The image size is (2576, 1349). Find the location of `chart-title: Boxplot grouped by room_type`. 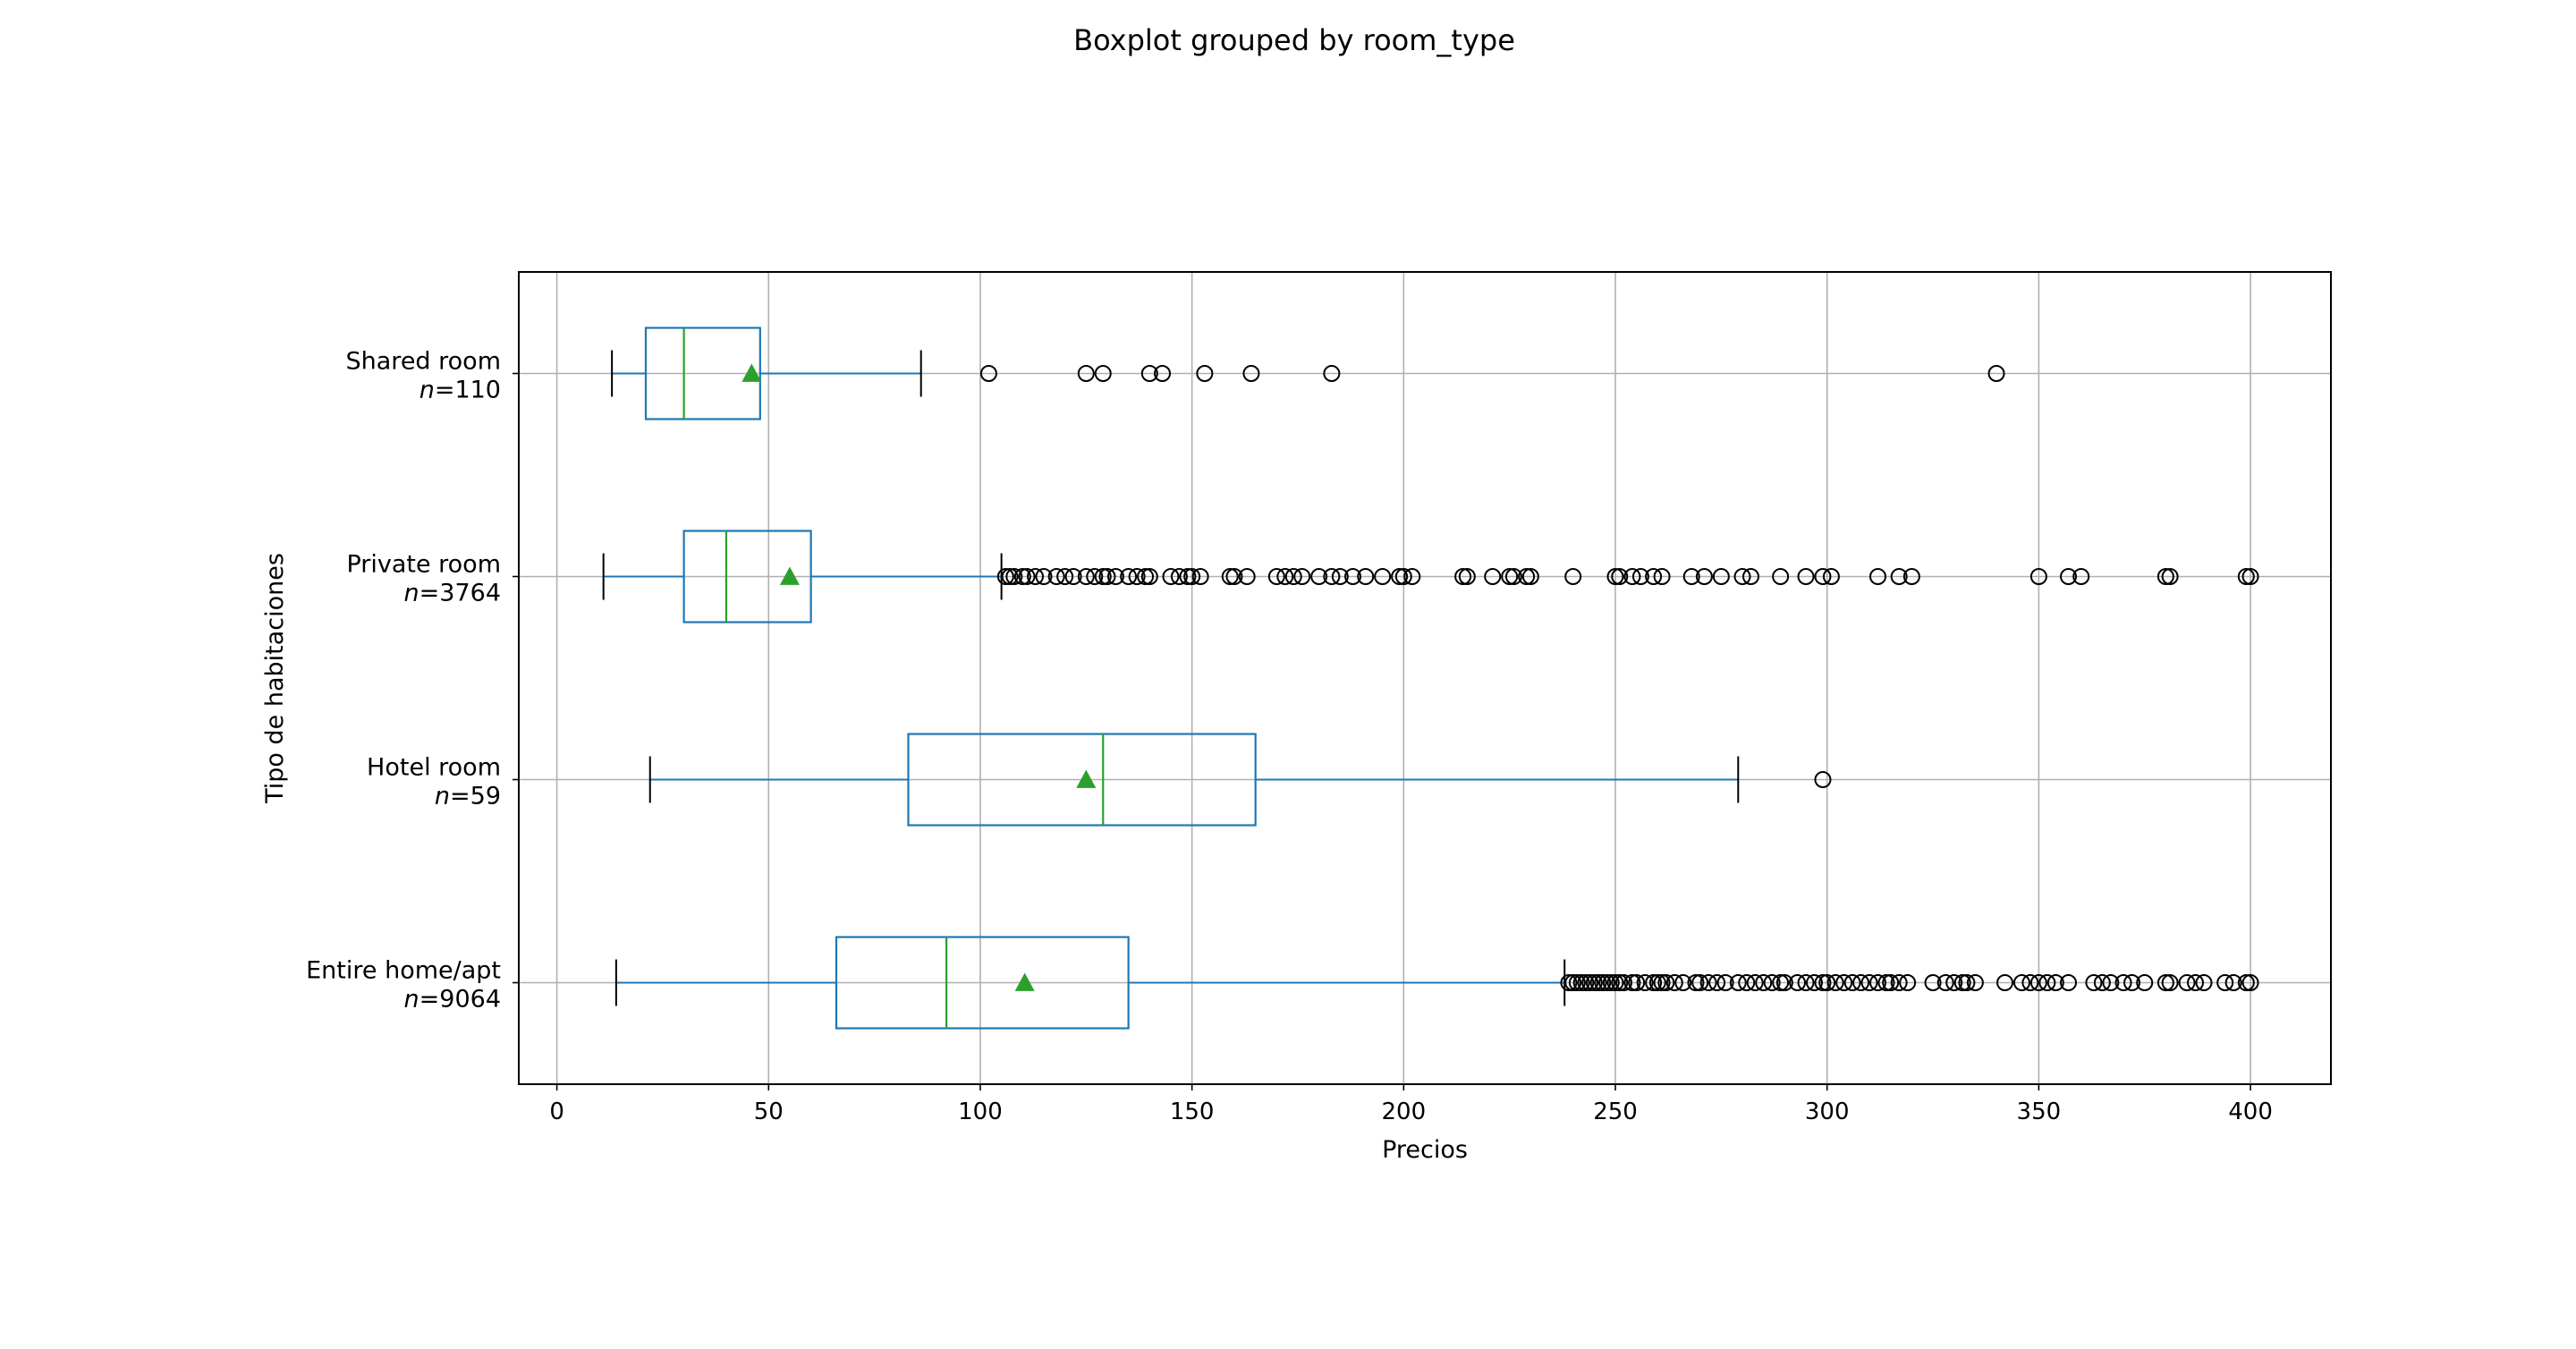

chart-title: Boxplot grouped by room_type is located at coordinates (1294, 40).